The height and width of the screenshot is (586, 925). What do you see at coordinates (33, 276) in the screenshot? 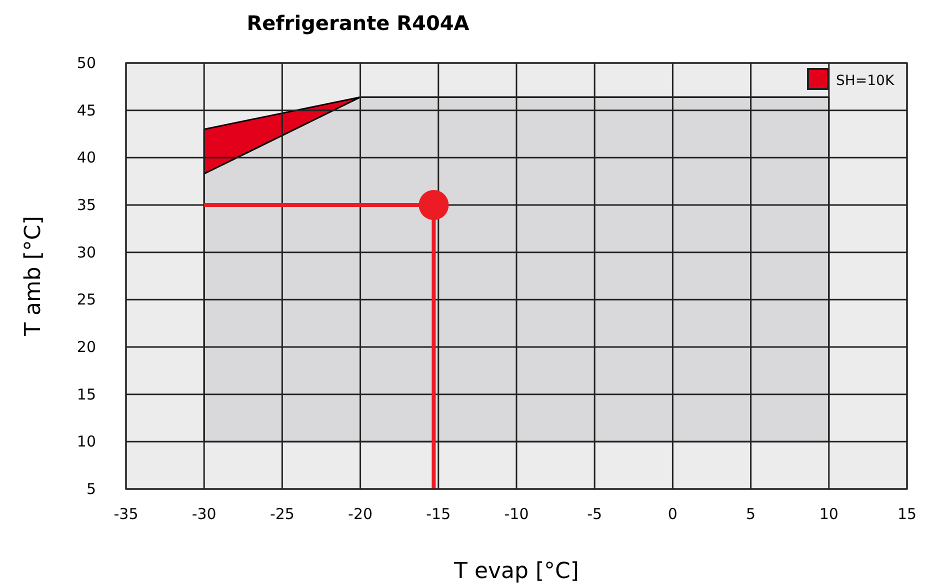
I see `y-axis-title: T amb [°C]` at bounding box center [33, 276].